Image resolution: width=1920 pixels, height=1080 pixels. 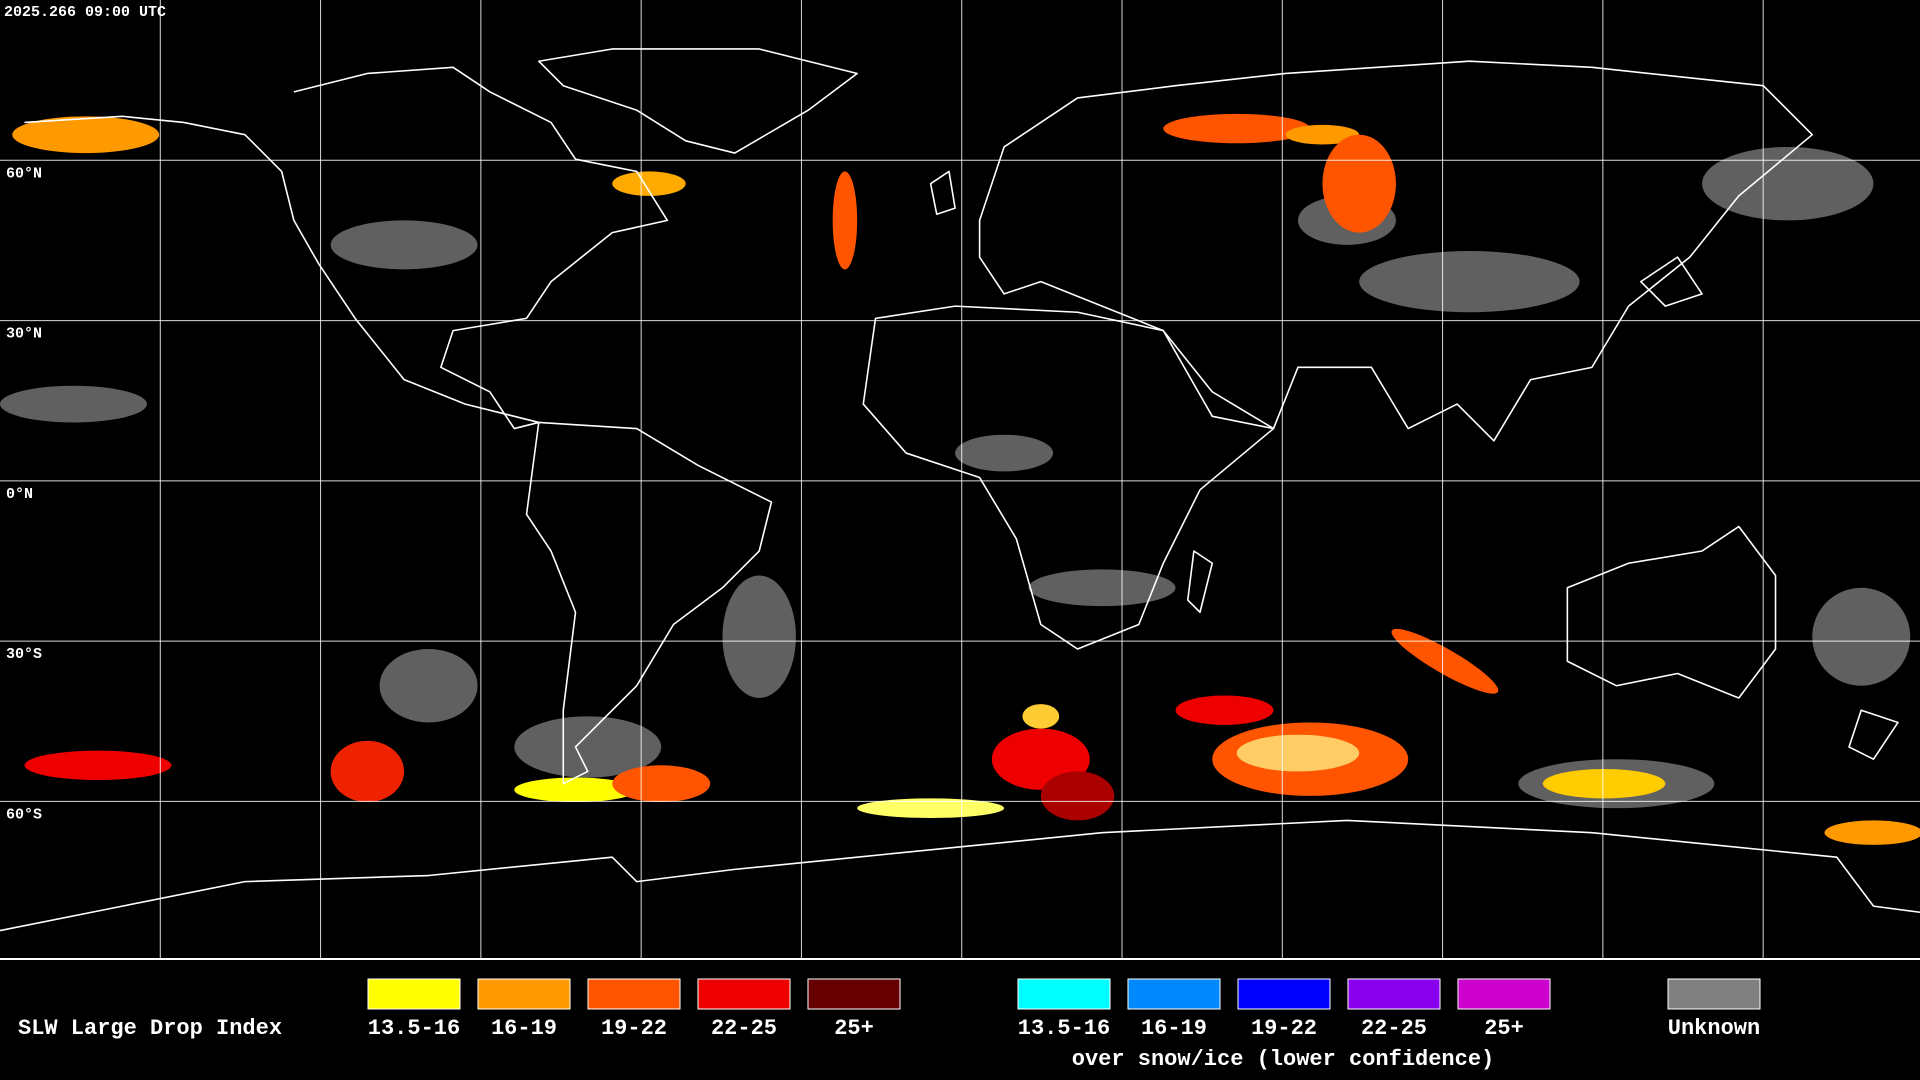 What do you see at coordinates (24, 173) in the screenshot?
I see `latitude-label: 60°N` at bounding box center [24, 173].